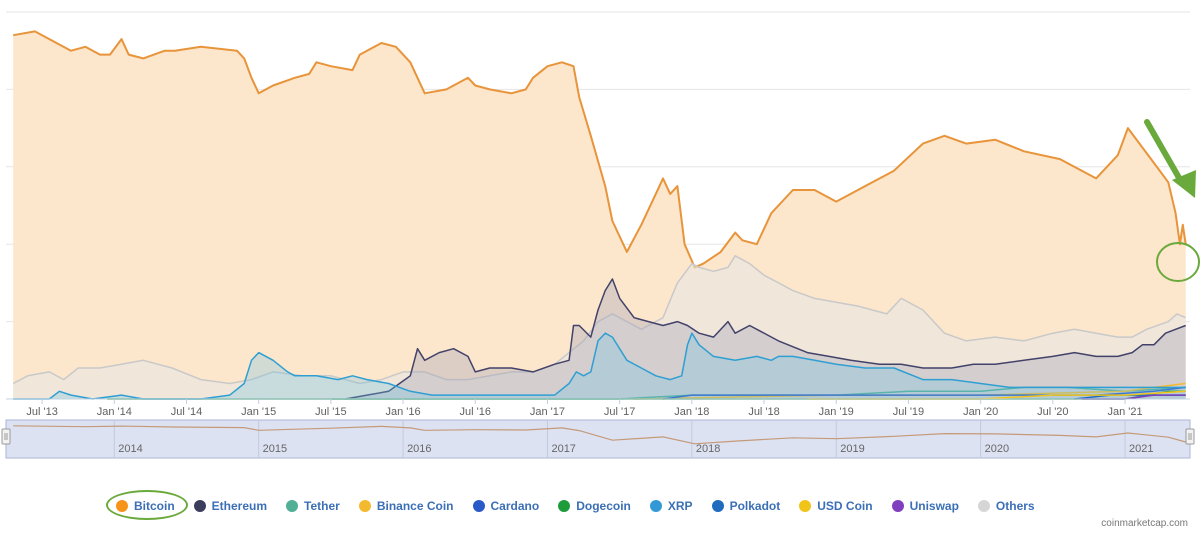  I want to click on x-tick-label: Jan '17, so click(547, 412).